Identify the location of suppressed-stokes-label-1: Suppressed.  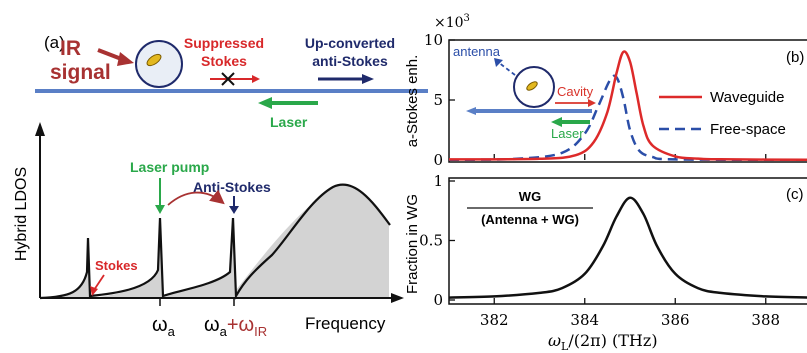
(224, 43).